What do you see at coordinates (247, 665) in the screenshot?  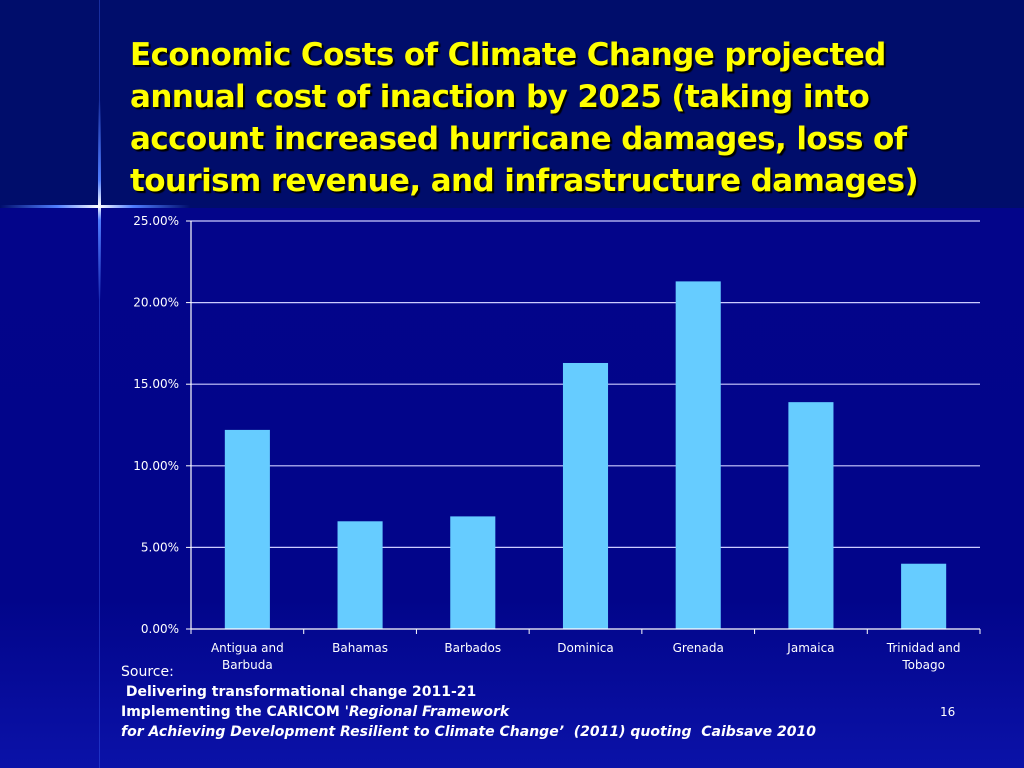 I see `x-tick-label: Barbuda` at bounding box center [247, 665].